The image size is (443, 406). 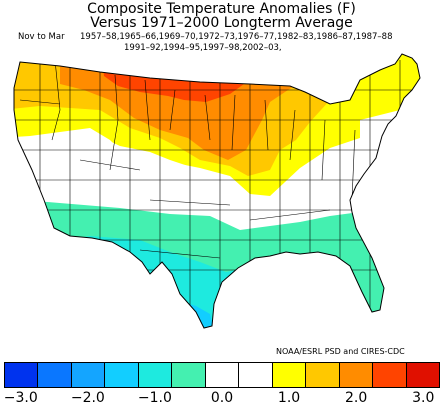 I want to click on legend-tick-label: −3.0, so click(x=20, y=398).